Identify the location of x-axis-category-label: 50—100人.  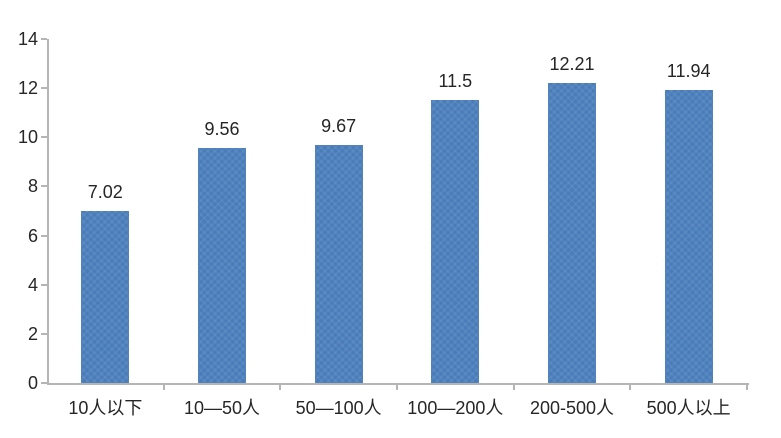
(338, 408).